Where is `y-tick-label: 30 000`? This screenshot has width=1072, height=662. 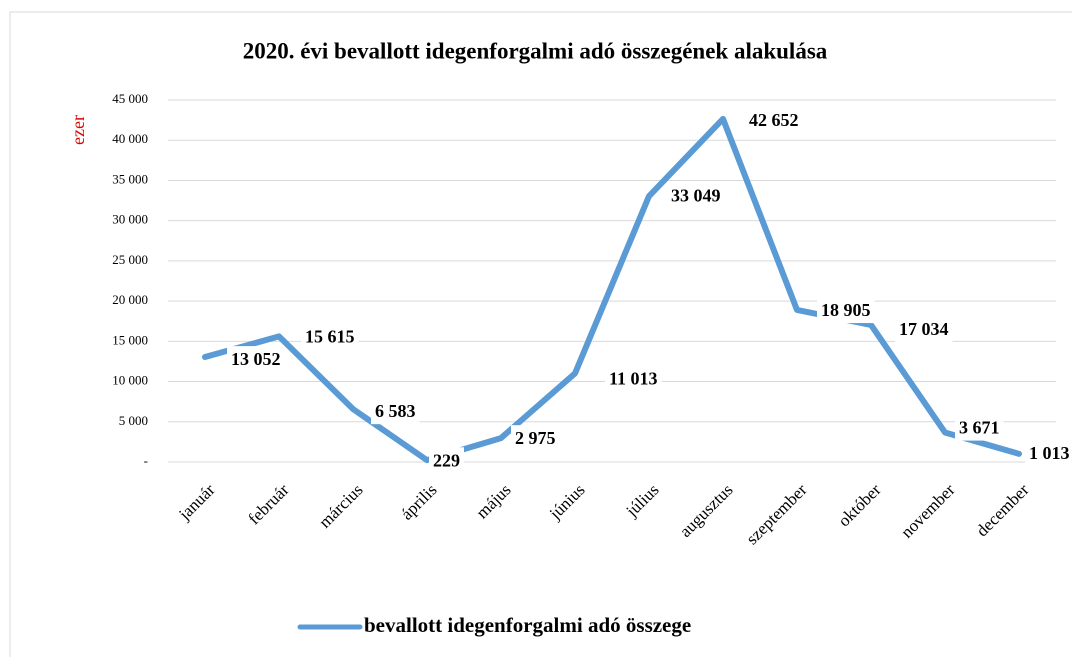
y-tick-label: 30 000 is located at coordinates (130, 219).